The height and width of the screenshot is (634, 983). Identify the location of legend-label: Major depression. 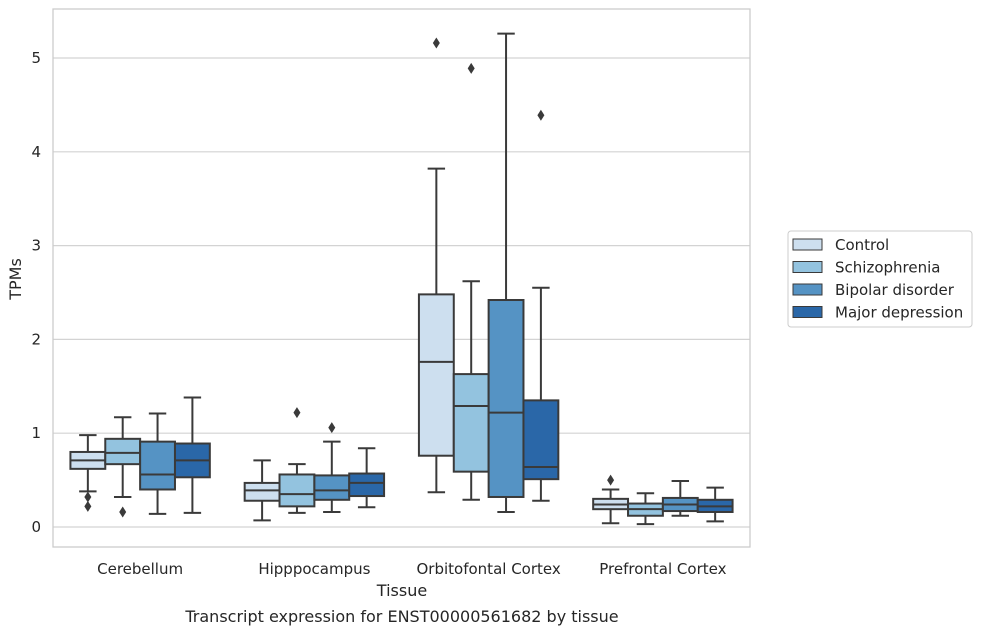
(899, 313).